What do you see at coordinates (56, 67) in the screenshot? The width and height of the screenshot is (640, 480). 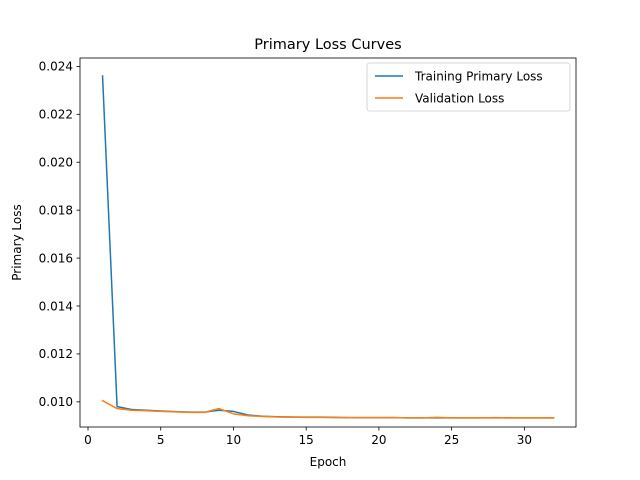 I see `y-tick-label: 0.024` at bounding box center [56, 67].